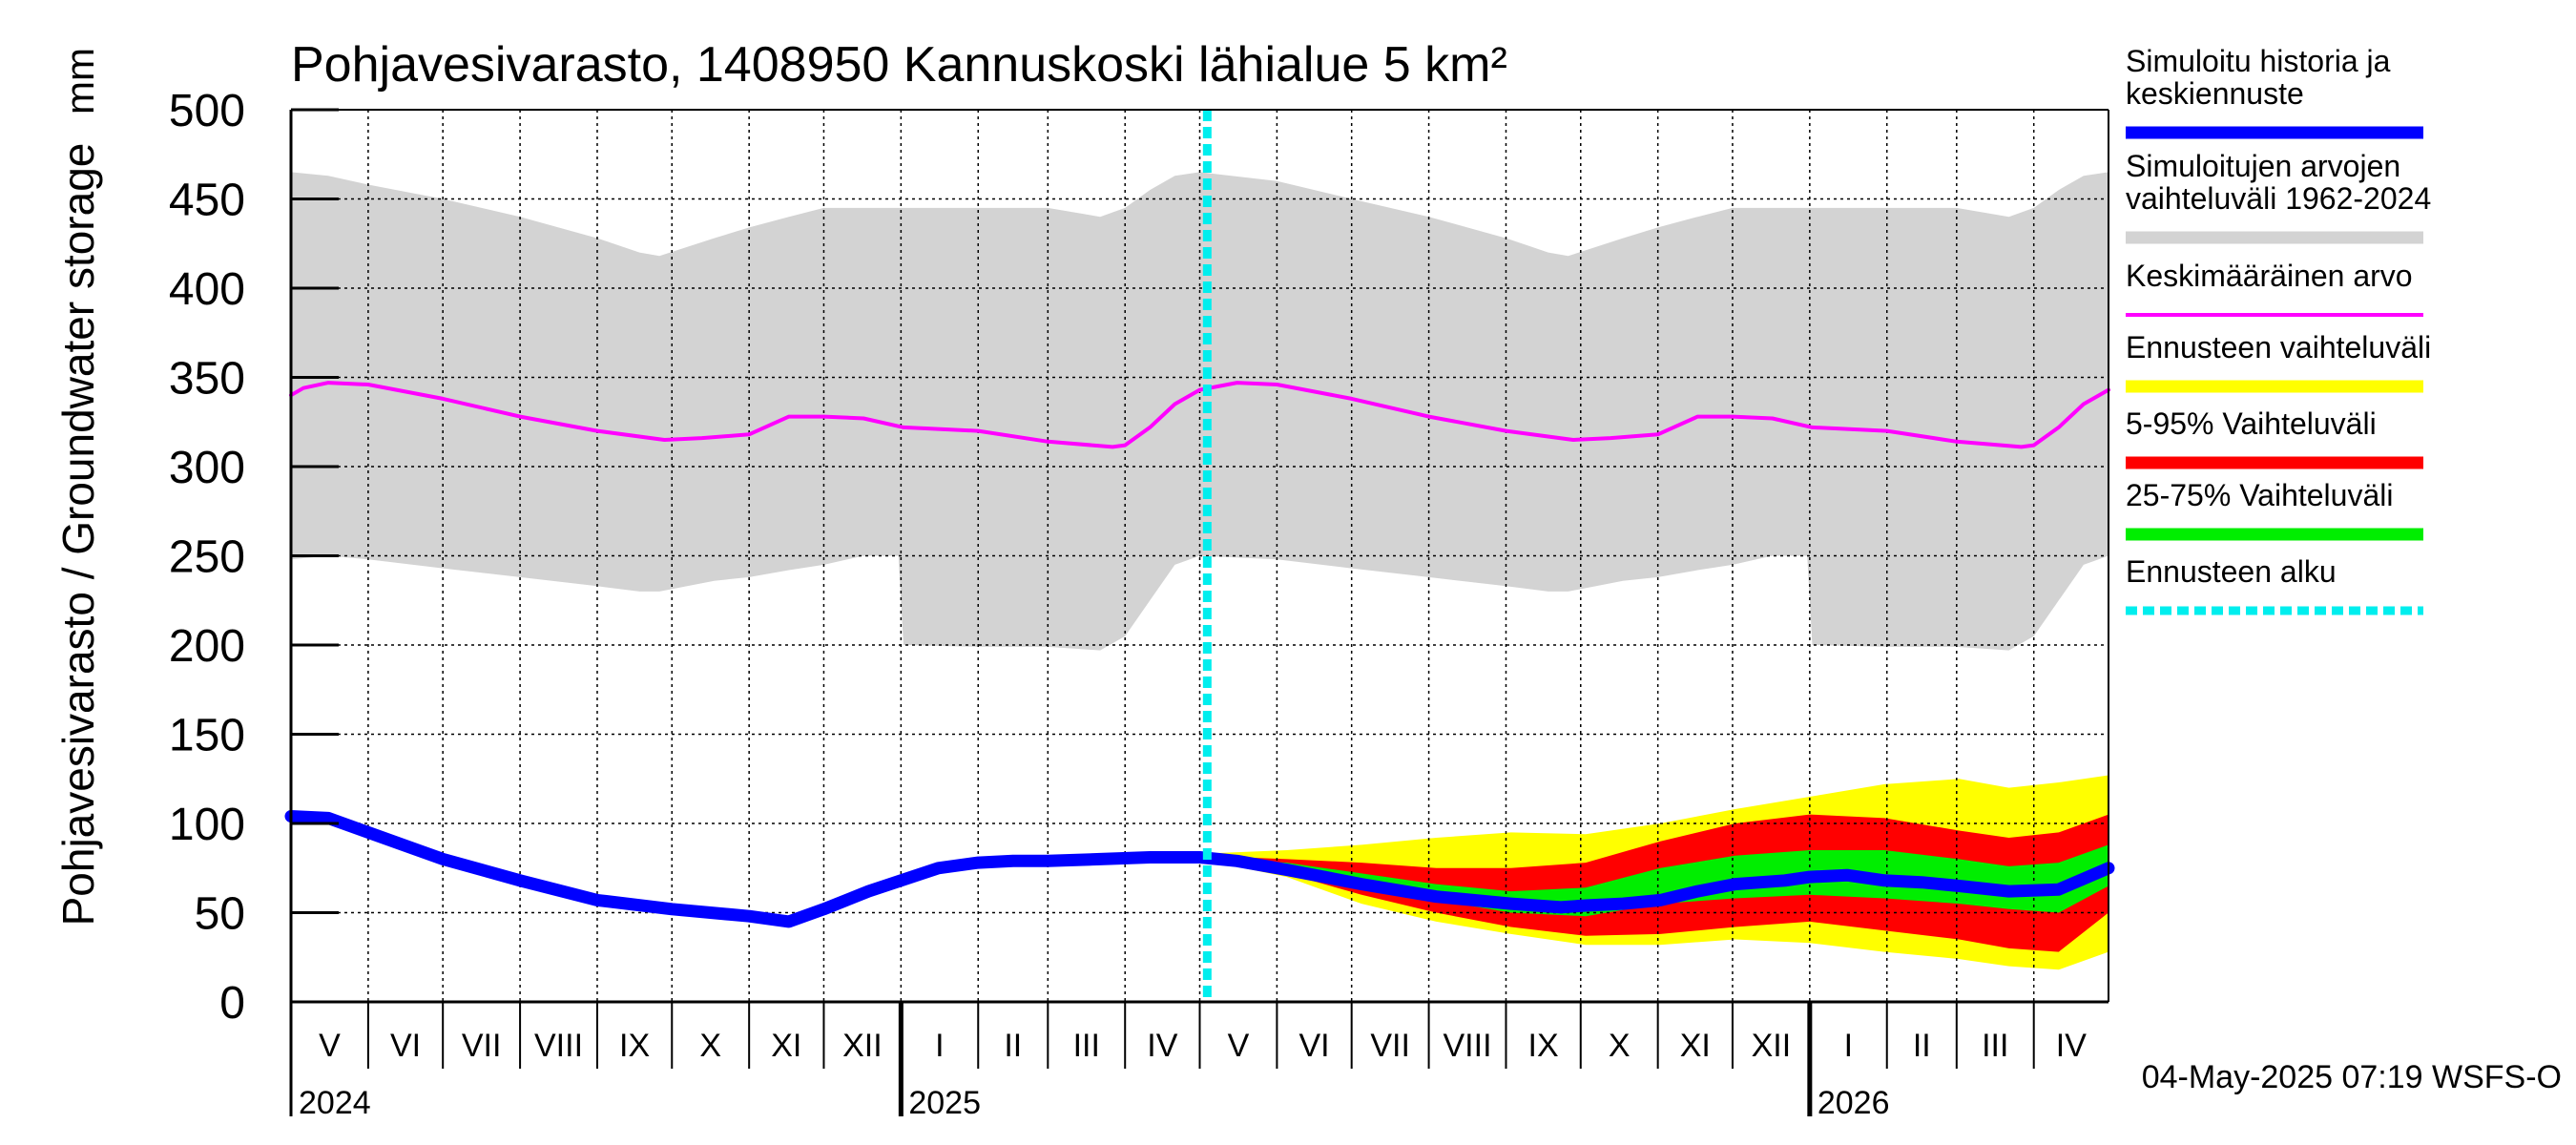  I want to click on year-label-2025: 2025, so click(944, 1103).